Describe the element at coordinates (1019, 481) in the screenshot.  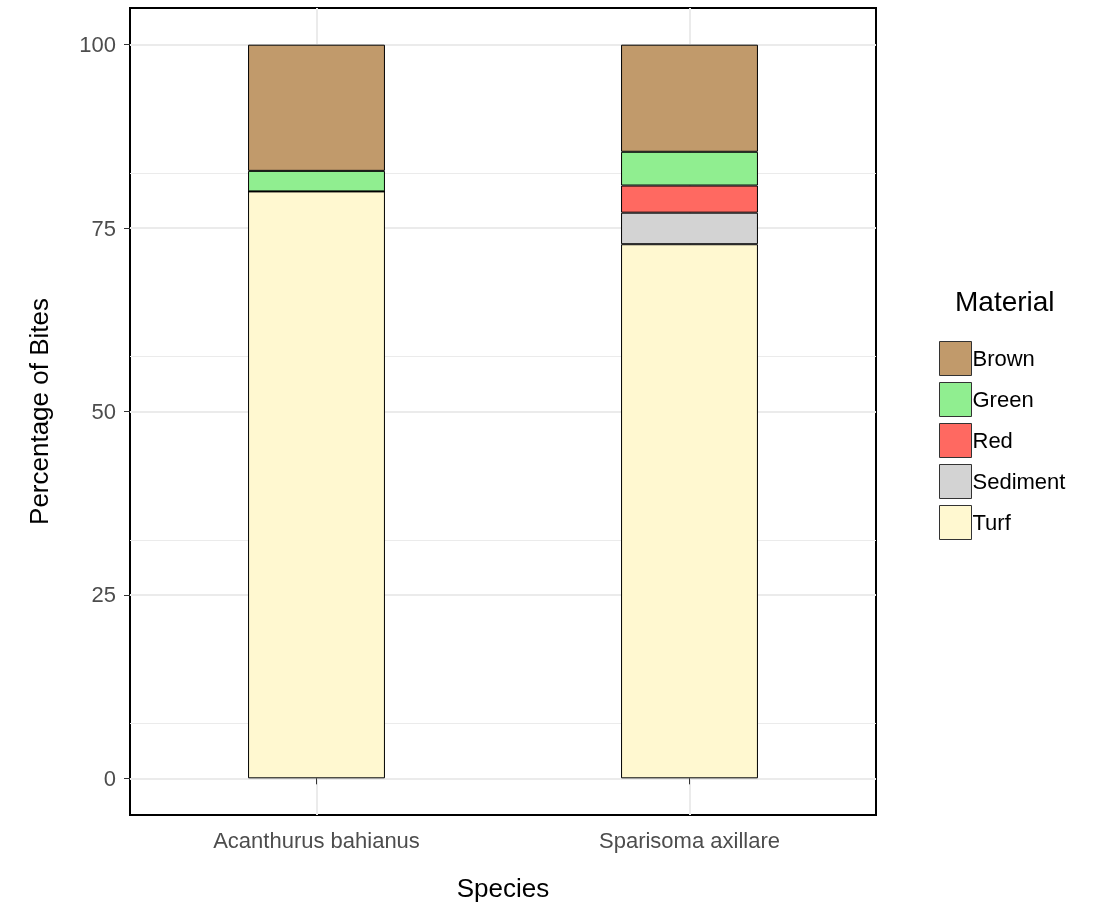
I see `legend-label: Sediment` at that location.